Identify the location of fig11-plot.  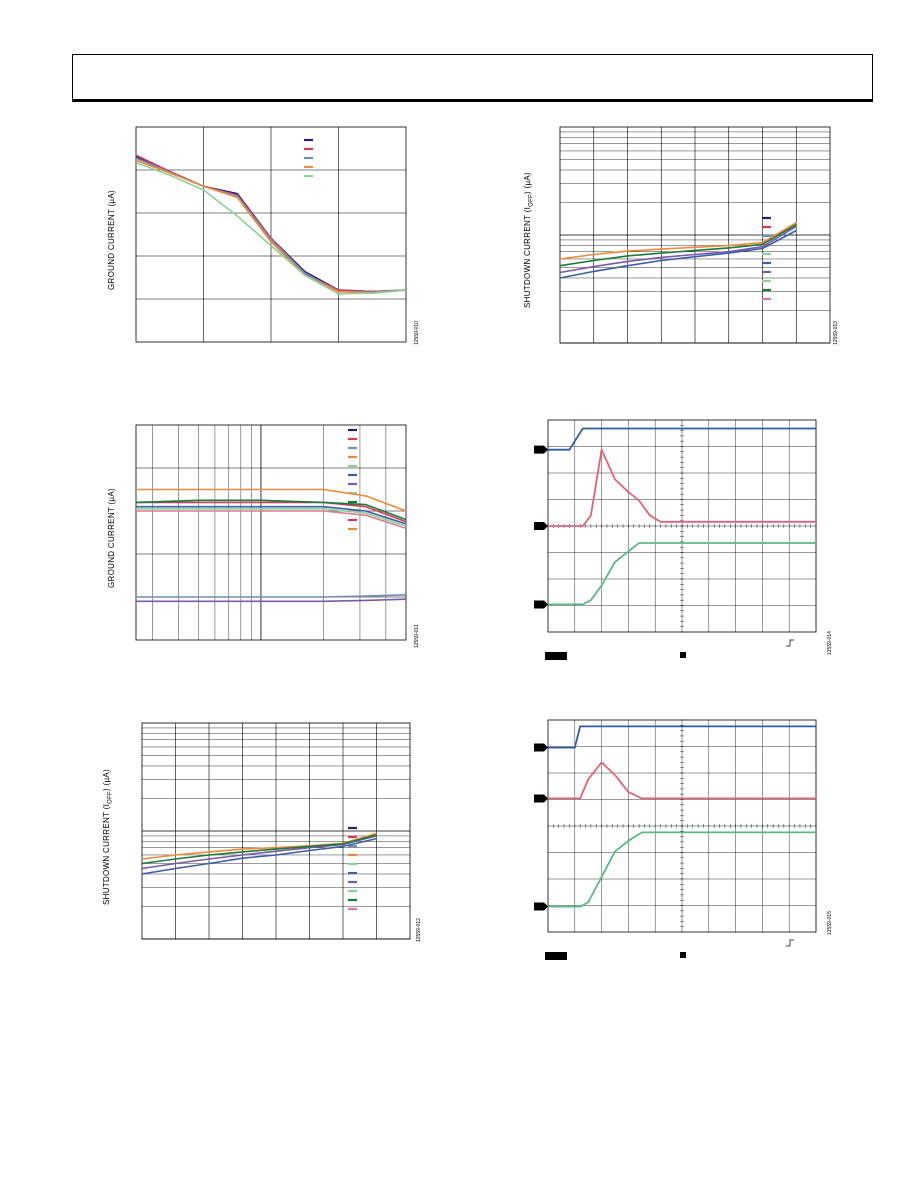
(271, 532).